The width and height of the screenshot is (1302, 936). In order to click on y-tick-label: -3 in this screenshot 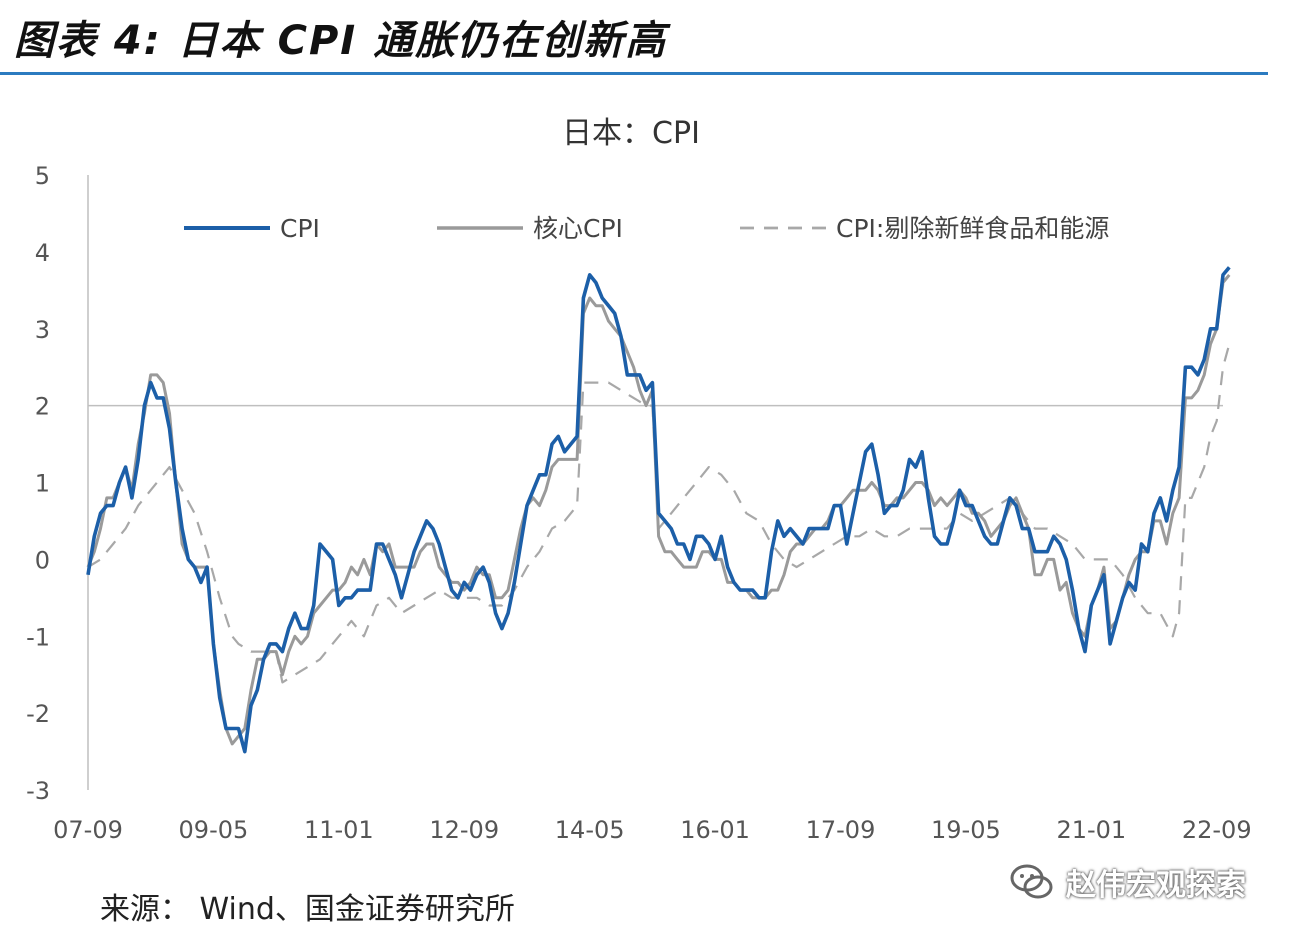, I will do `click(38, 791)`.